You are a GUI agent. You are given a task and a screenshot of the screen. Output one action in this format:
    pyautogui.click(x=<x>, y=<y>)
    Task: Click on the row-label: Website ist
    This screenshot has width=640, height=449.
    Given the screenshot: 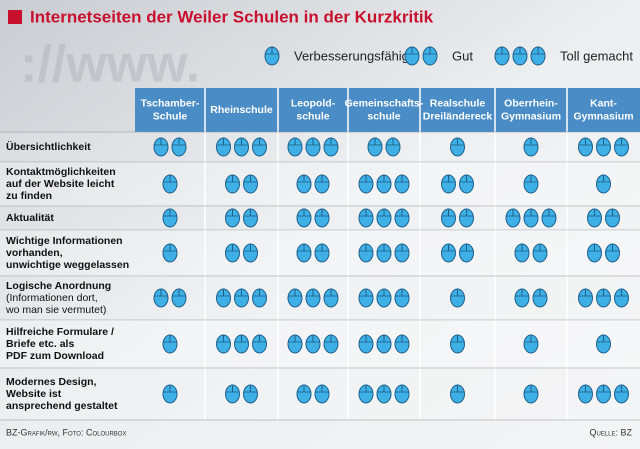 What is the action you would take?
    pyautogui.click(x=34, y=394)
    